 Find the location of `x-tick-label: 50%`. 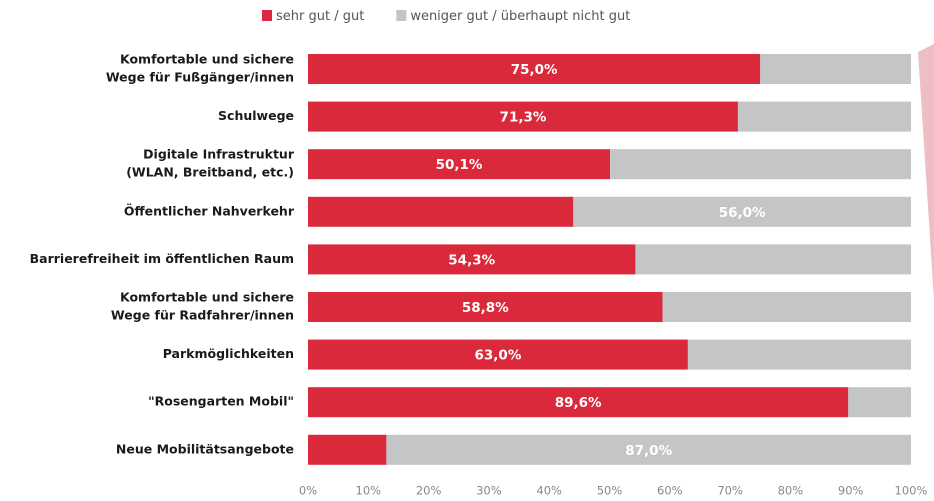

x-tick-label: 50% is located at coordinates (610, 491).